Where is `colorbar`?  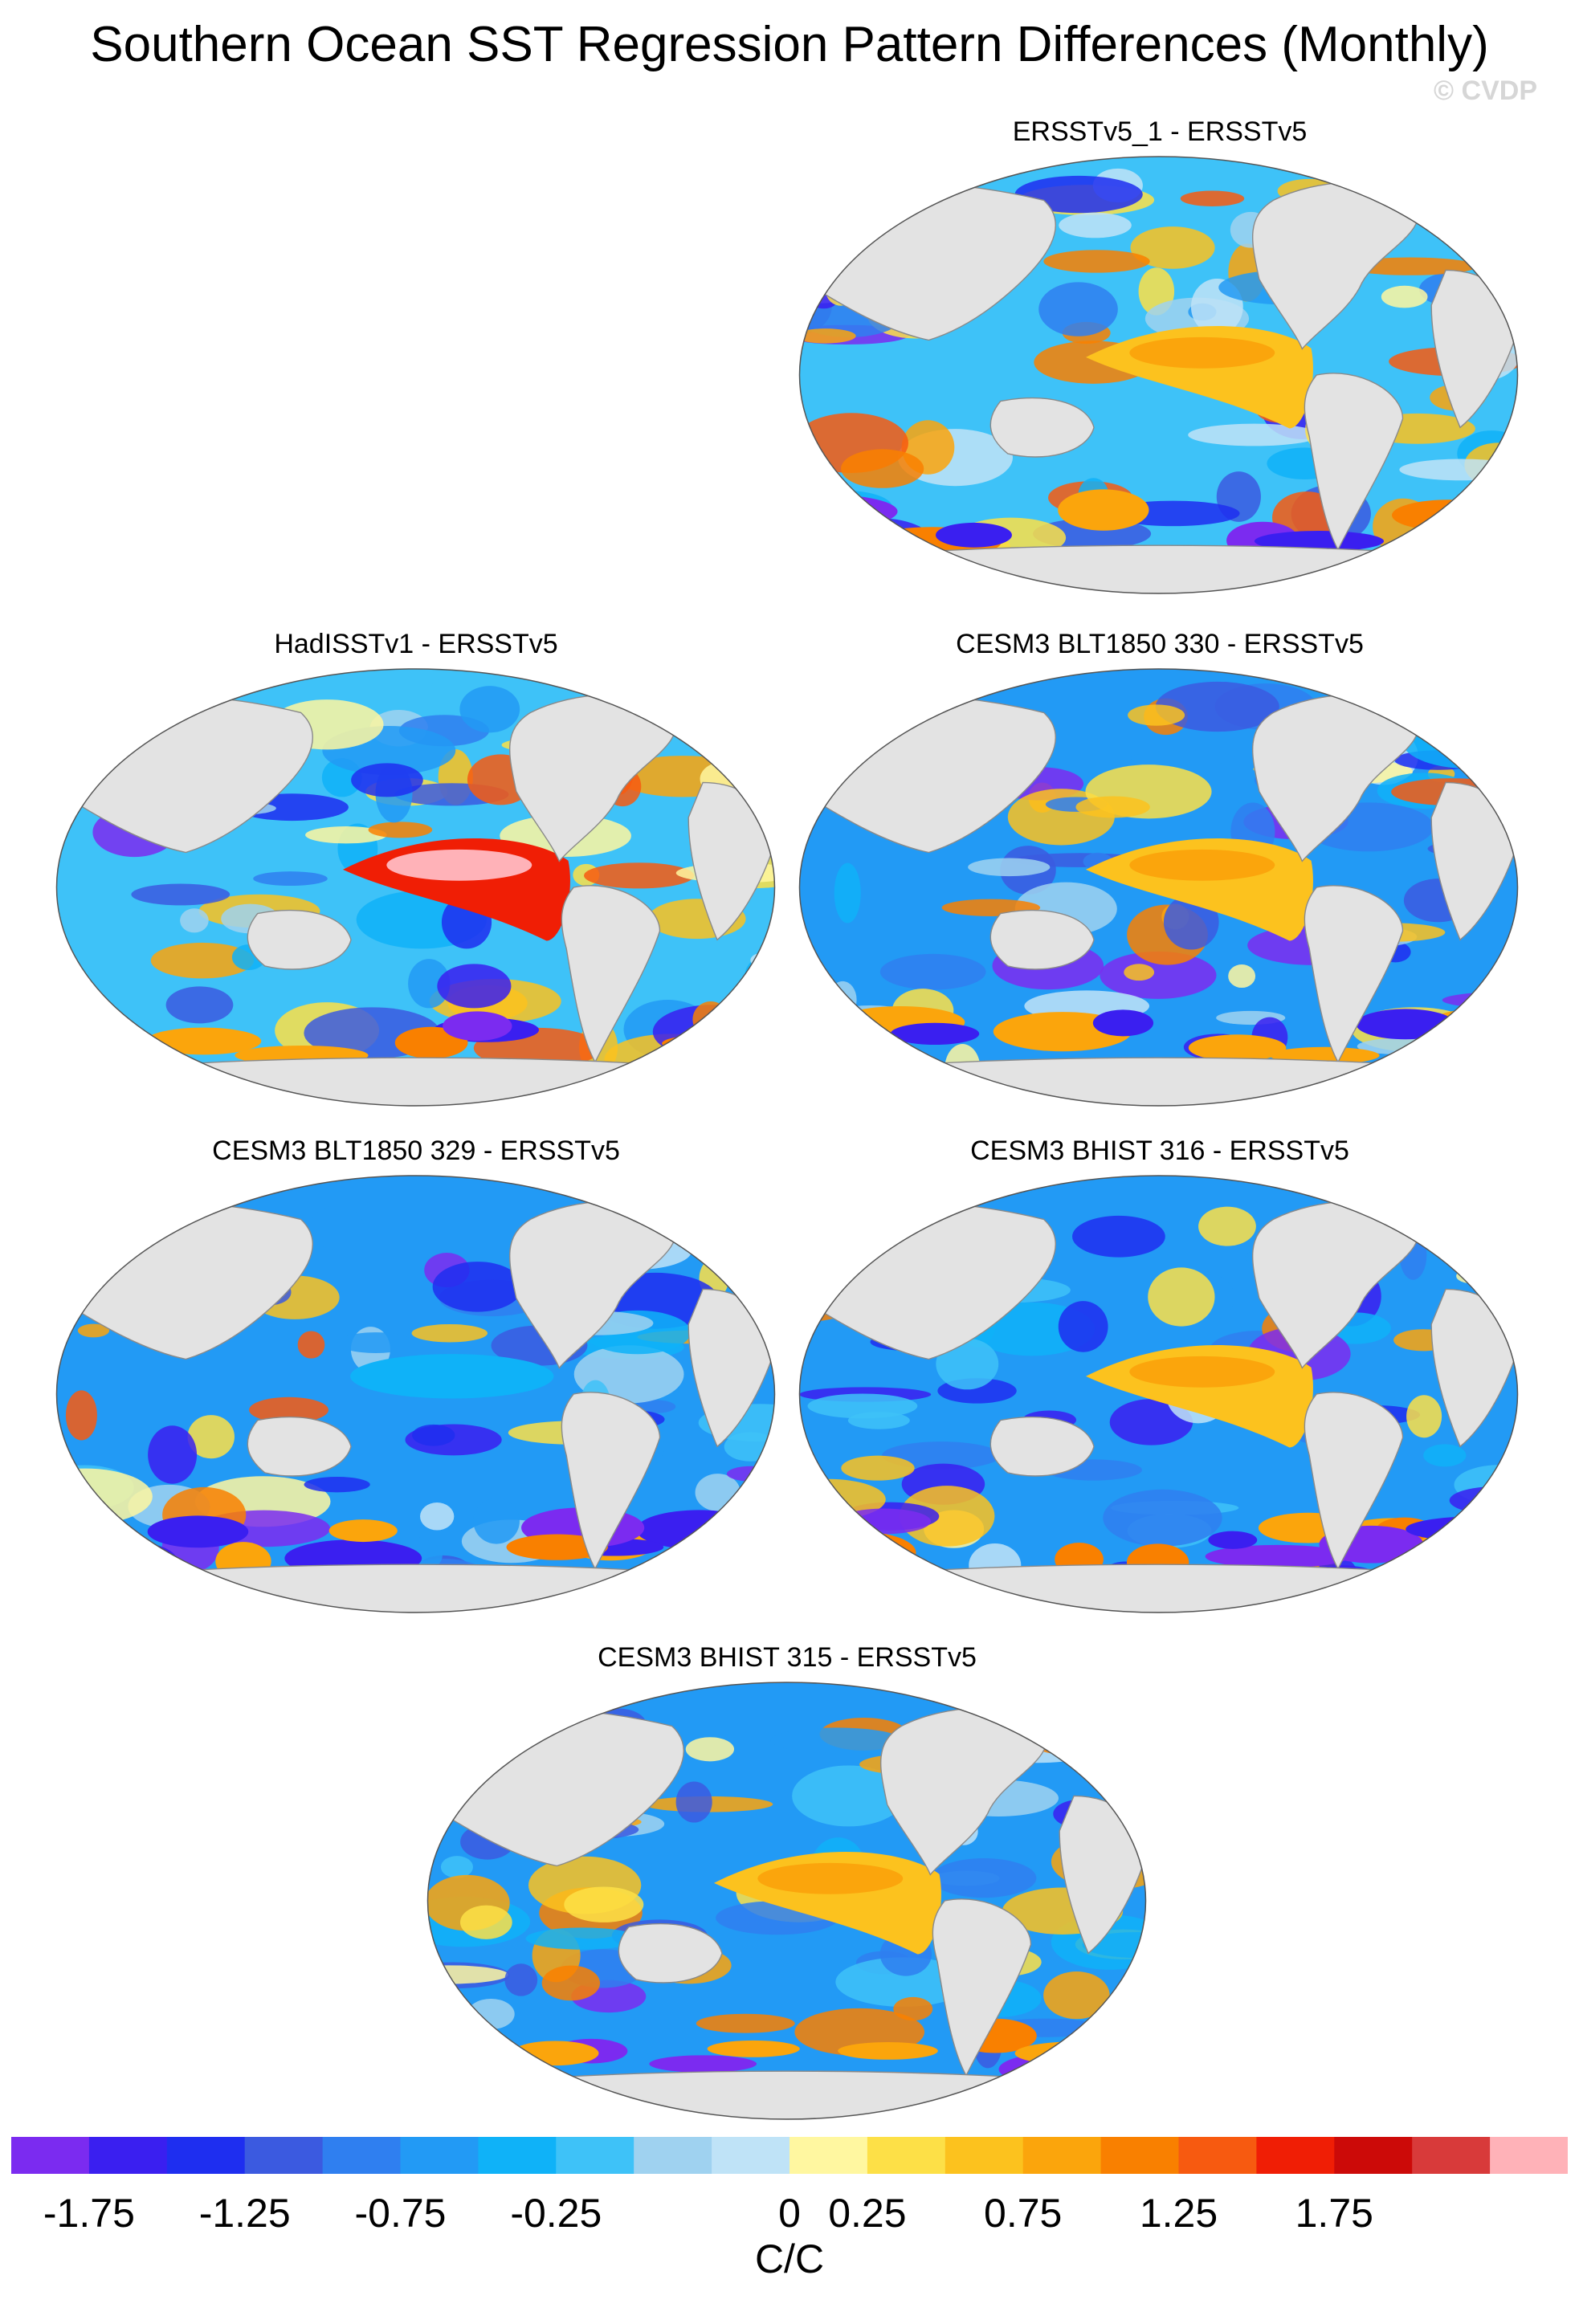 colorbar is located at coordinates (789, 2156).